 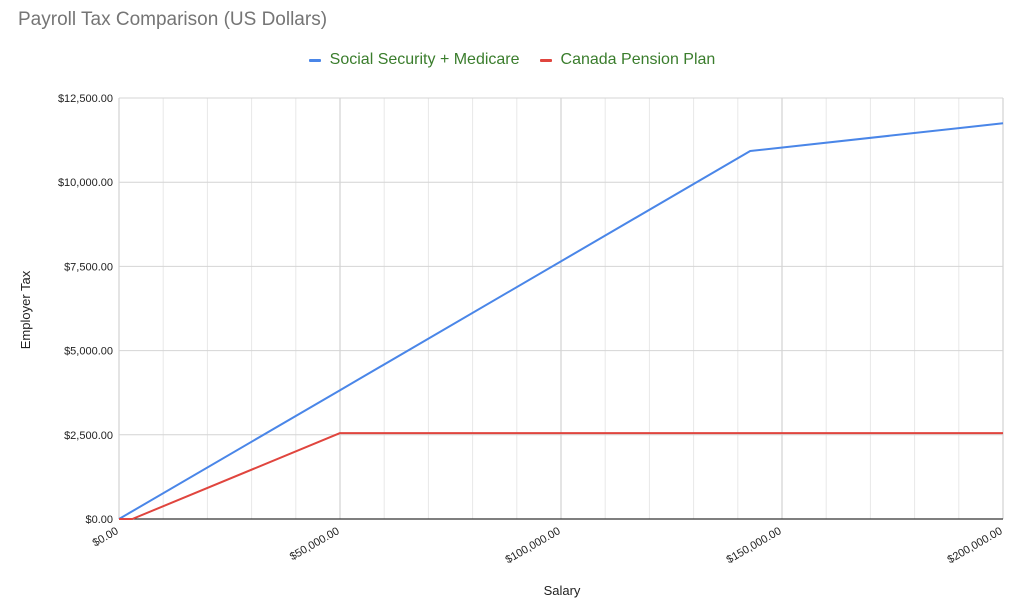 I want to click on x-tick-label: $0.00, so click(x=106, y=537).